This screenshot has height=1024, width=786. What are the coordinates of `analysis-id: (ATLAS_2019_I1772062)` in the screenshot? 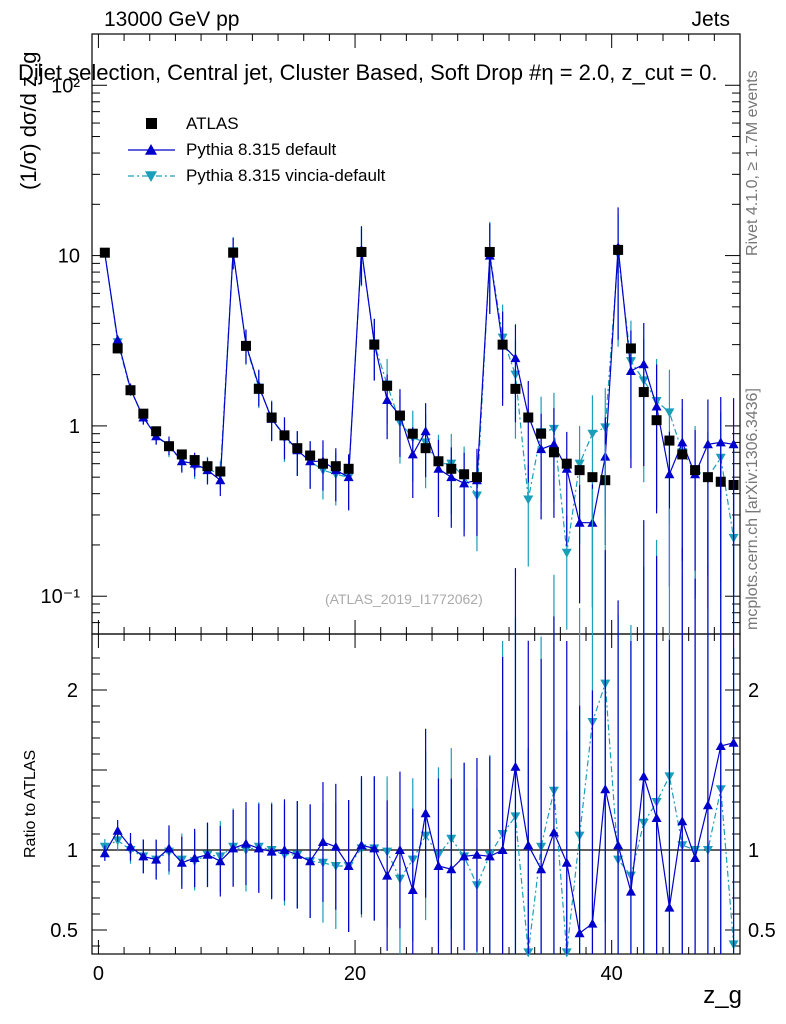 It's located at (404, 599).